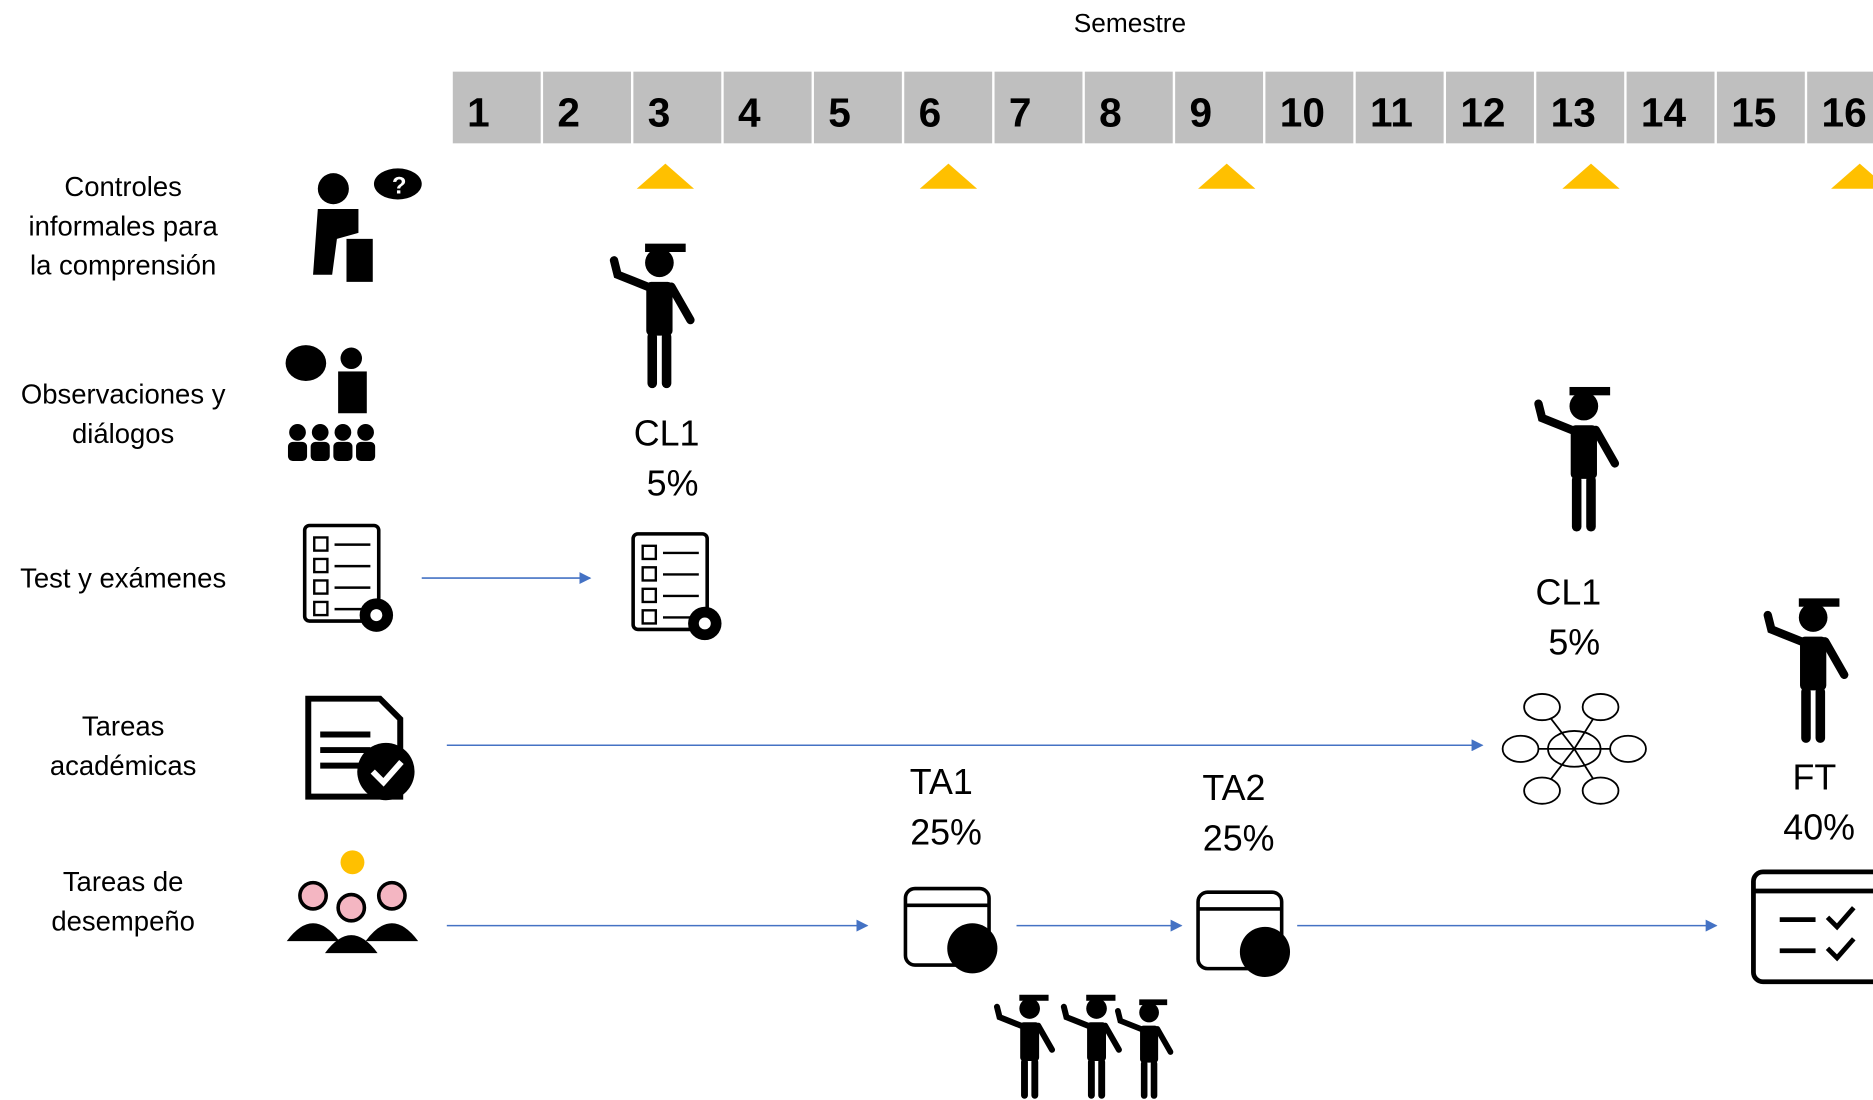 The width and height of the screenshot is (1873, 1100). I want to click on week-number: 16, so click(1844, 113).